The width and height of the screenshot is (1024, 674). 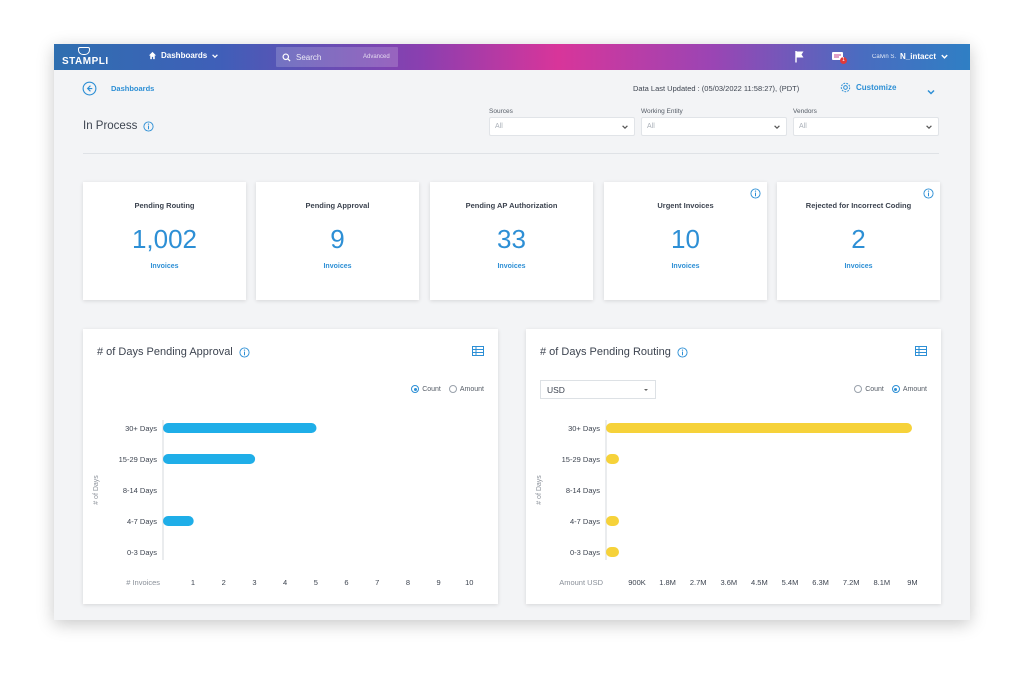 What do you see at coordinates (511, 241) in the screenshot?
I see `card-pending-ap-authorization: Pending AP Authorization 33 Invoices` at bounding box center [511, 241].